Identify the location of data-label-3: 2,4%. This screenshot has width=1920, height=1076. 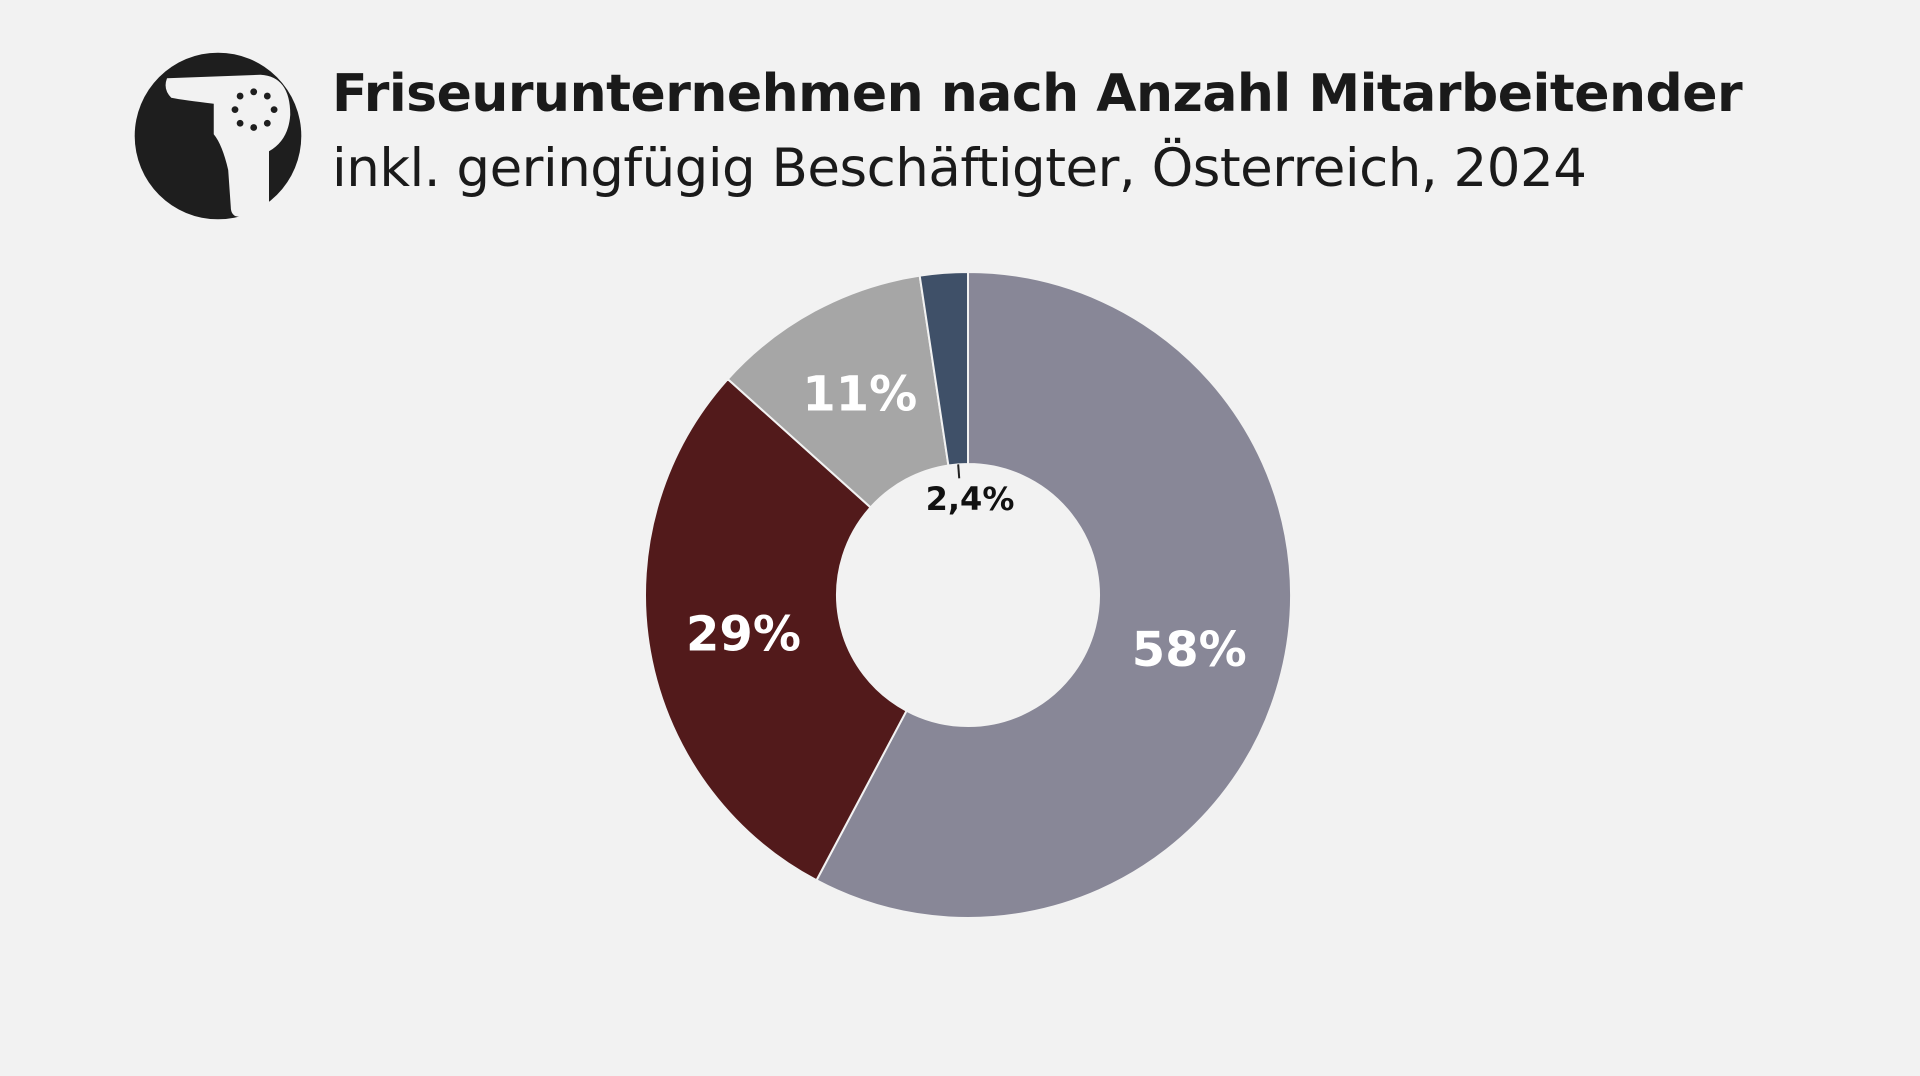
(970, 499).